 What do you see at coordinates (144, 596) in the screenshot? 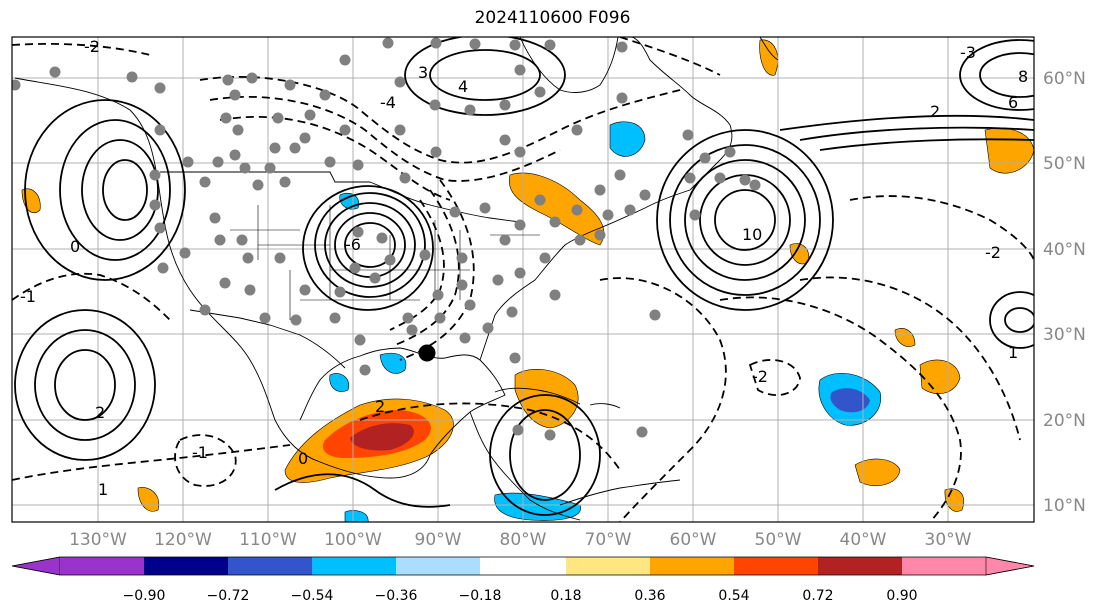
I see `colorbar-tick-label: −0.90` at bounding box center [144, 596].